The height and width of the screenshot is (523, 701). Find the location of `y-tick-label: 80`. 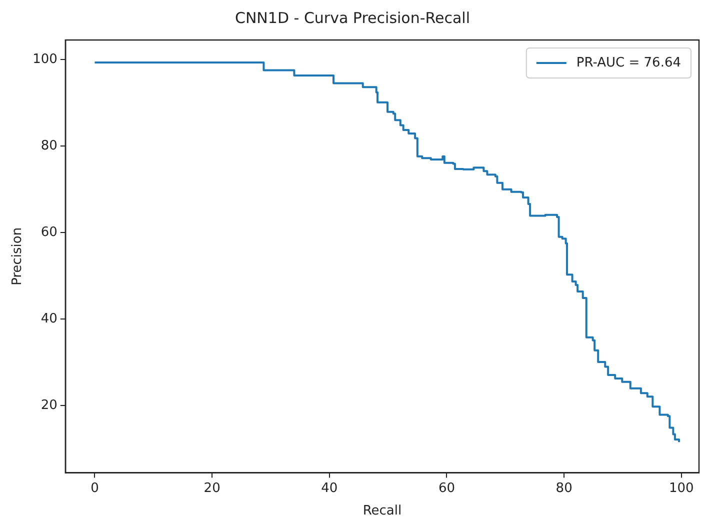

y-tick-label: 80 is located at coordinates (49, 146).